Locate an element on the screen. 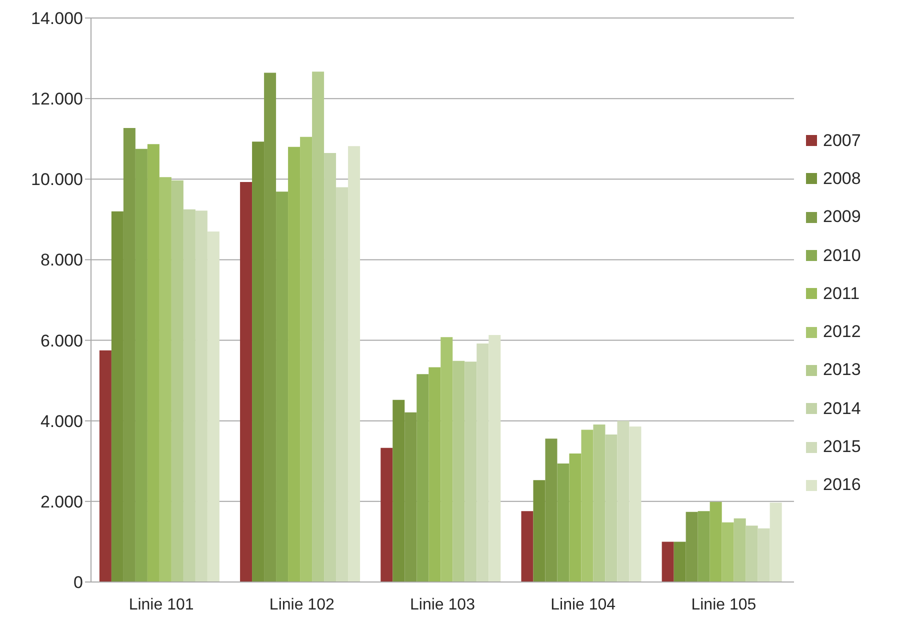 The image size is (901, 618). y-tick-label: 4.000 is located at coordinates (61, 421).